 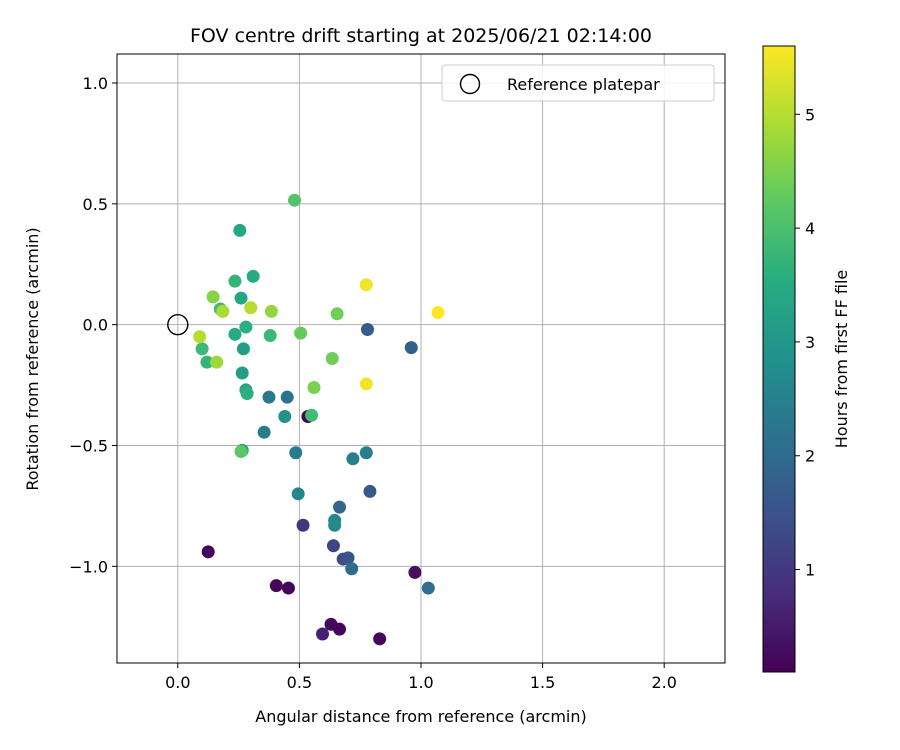 I want to click on colorbar-tick-label: 4, so click(x=810, y=228).